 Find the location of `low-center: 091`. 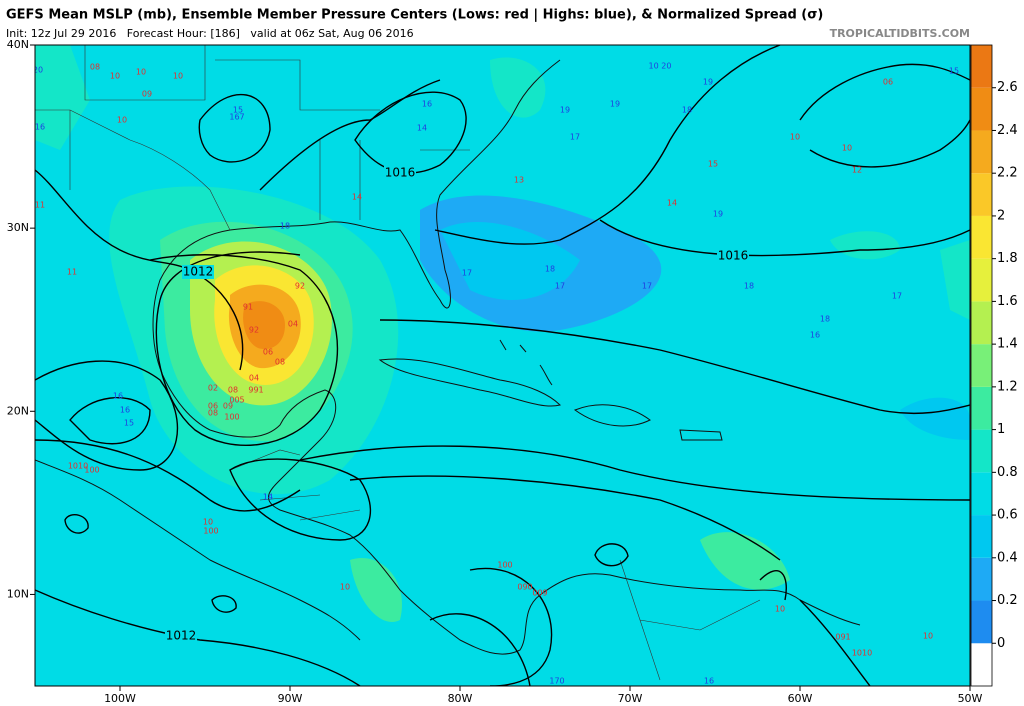

low-center: 091 is located at coordinates (842, 637).